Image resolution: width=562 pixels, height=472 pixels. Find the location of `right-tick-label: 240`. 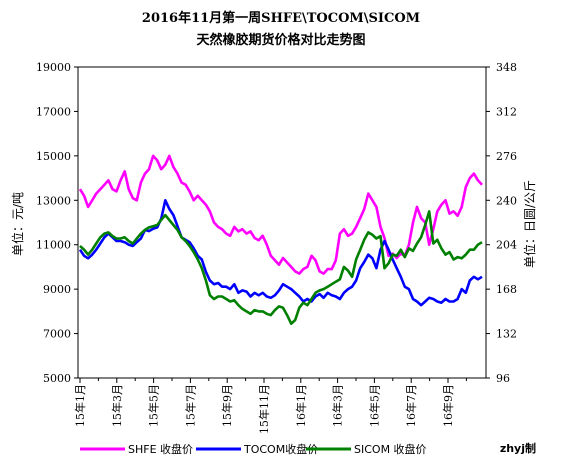

right-tick-label: 240 is located at coordinates (506, 200).